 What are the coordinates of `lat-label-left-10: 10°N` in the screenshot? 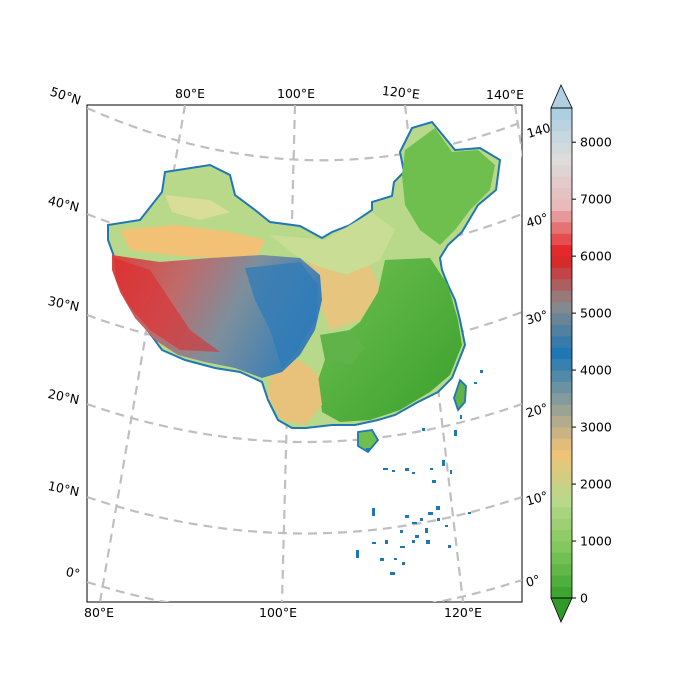 It's located at (64, 488).